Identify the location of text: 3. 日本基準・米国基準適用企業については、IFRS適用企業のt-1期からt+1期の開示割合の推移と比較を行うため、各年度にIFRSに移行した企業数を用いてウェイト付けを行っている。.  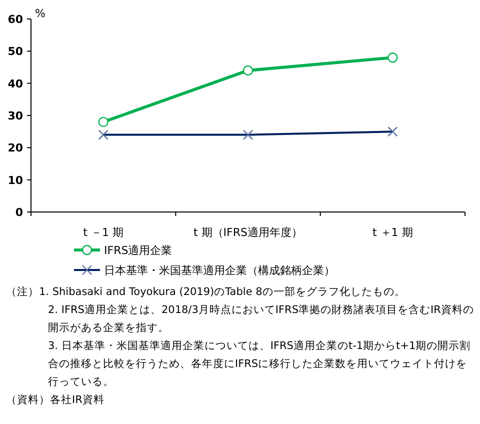
(259, 364).